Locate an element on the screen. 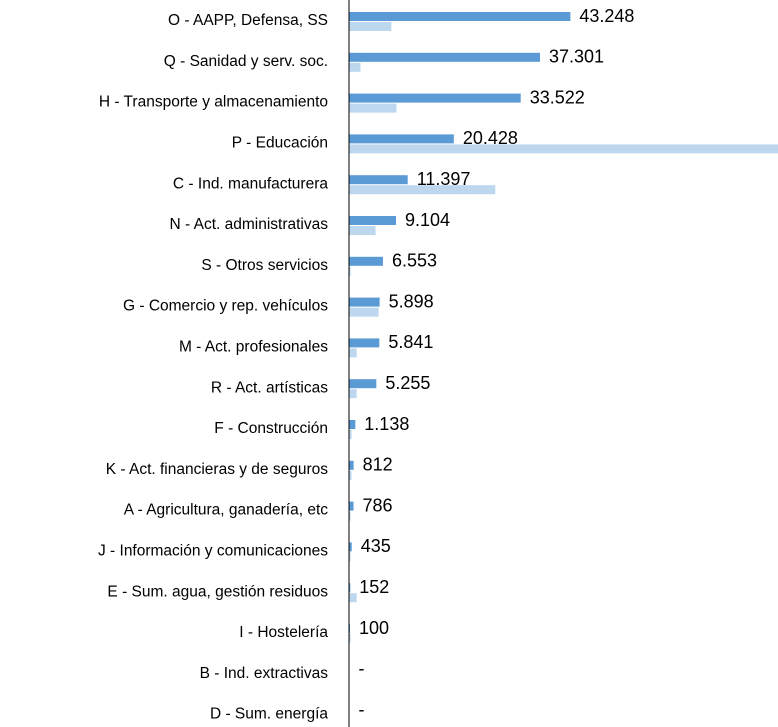  value-label: 5.255 is located at coordinates (407, 383).